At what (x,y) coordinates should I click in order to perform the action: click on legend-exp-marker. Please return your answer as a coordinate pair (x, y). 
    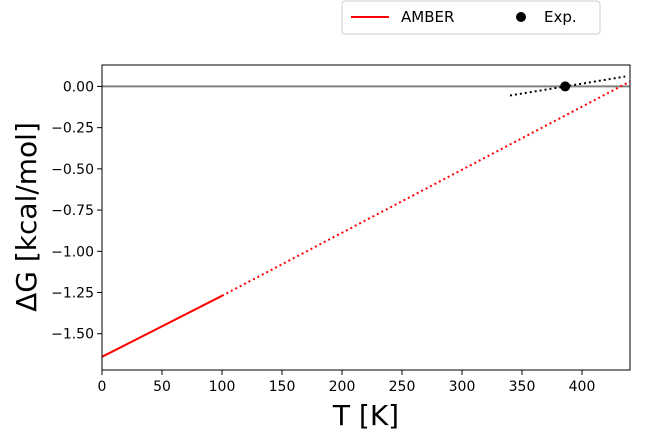
    Looking at the image, I should click on (521, 17).